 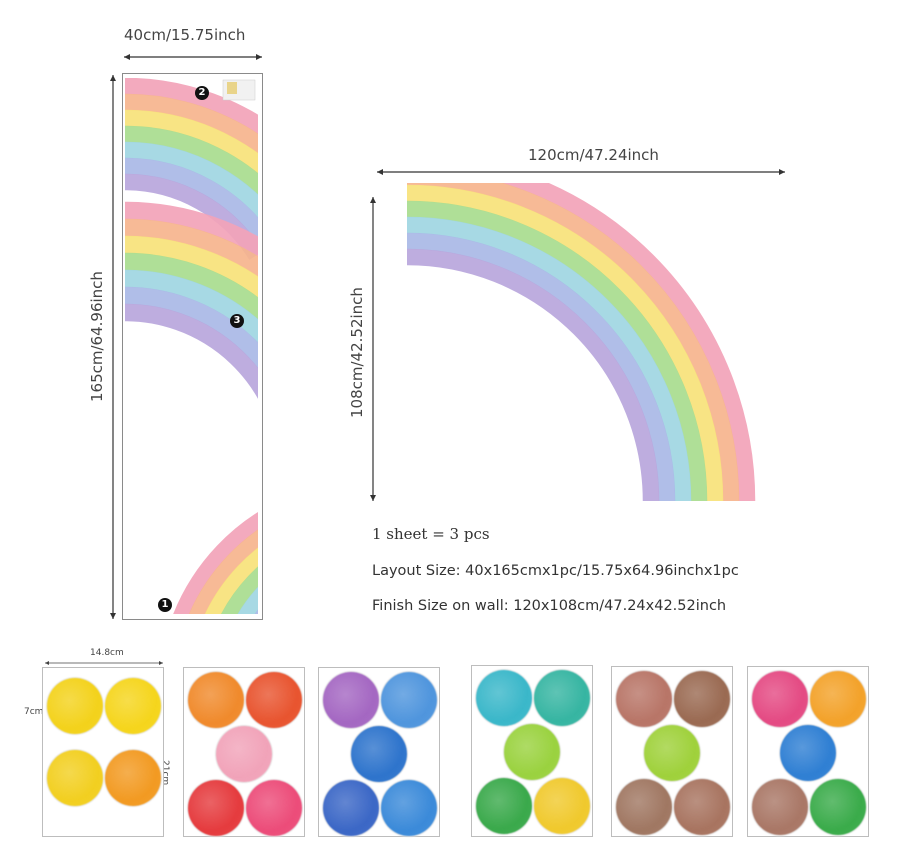 What do you see at coordinates (165, 605) in the screenshot?
I see `piece-number-1: 1` at bounding box center [165, 605].